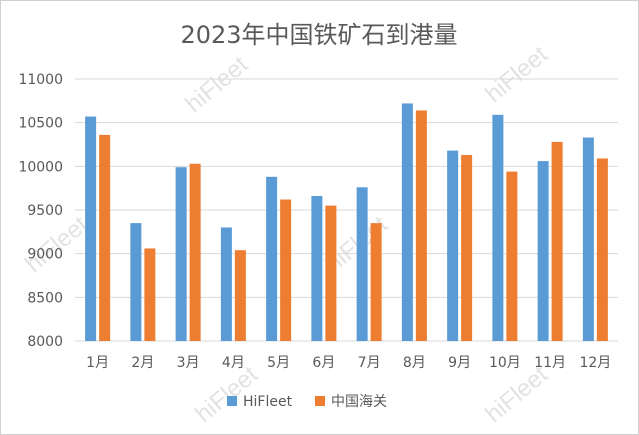 This screenshot has width=639, height=435. What do you see at coordinates (323, 363) in the screenshot?
I see `x-tick-label: 6月` at bounding box center [323, 363].